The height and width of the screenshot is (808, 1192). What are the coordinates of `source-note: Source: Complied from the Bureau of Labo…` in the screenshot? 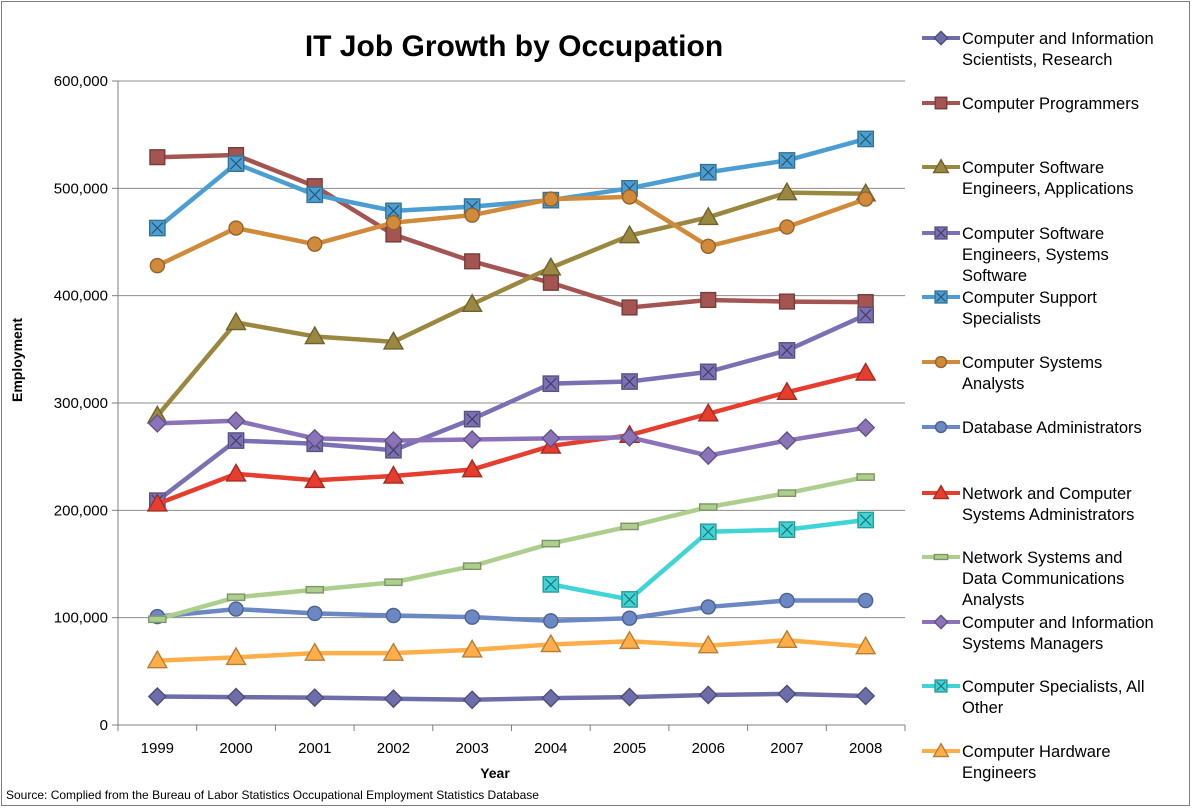 It's located at (272, 795).